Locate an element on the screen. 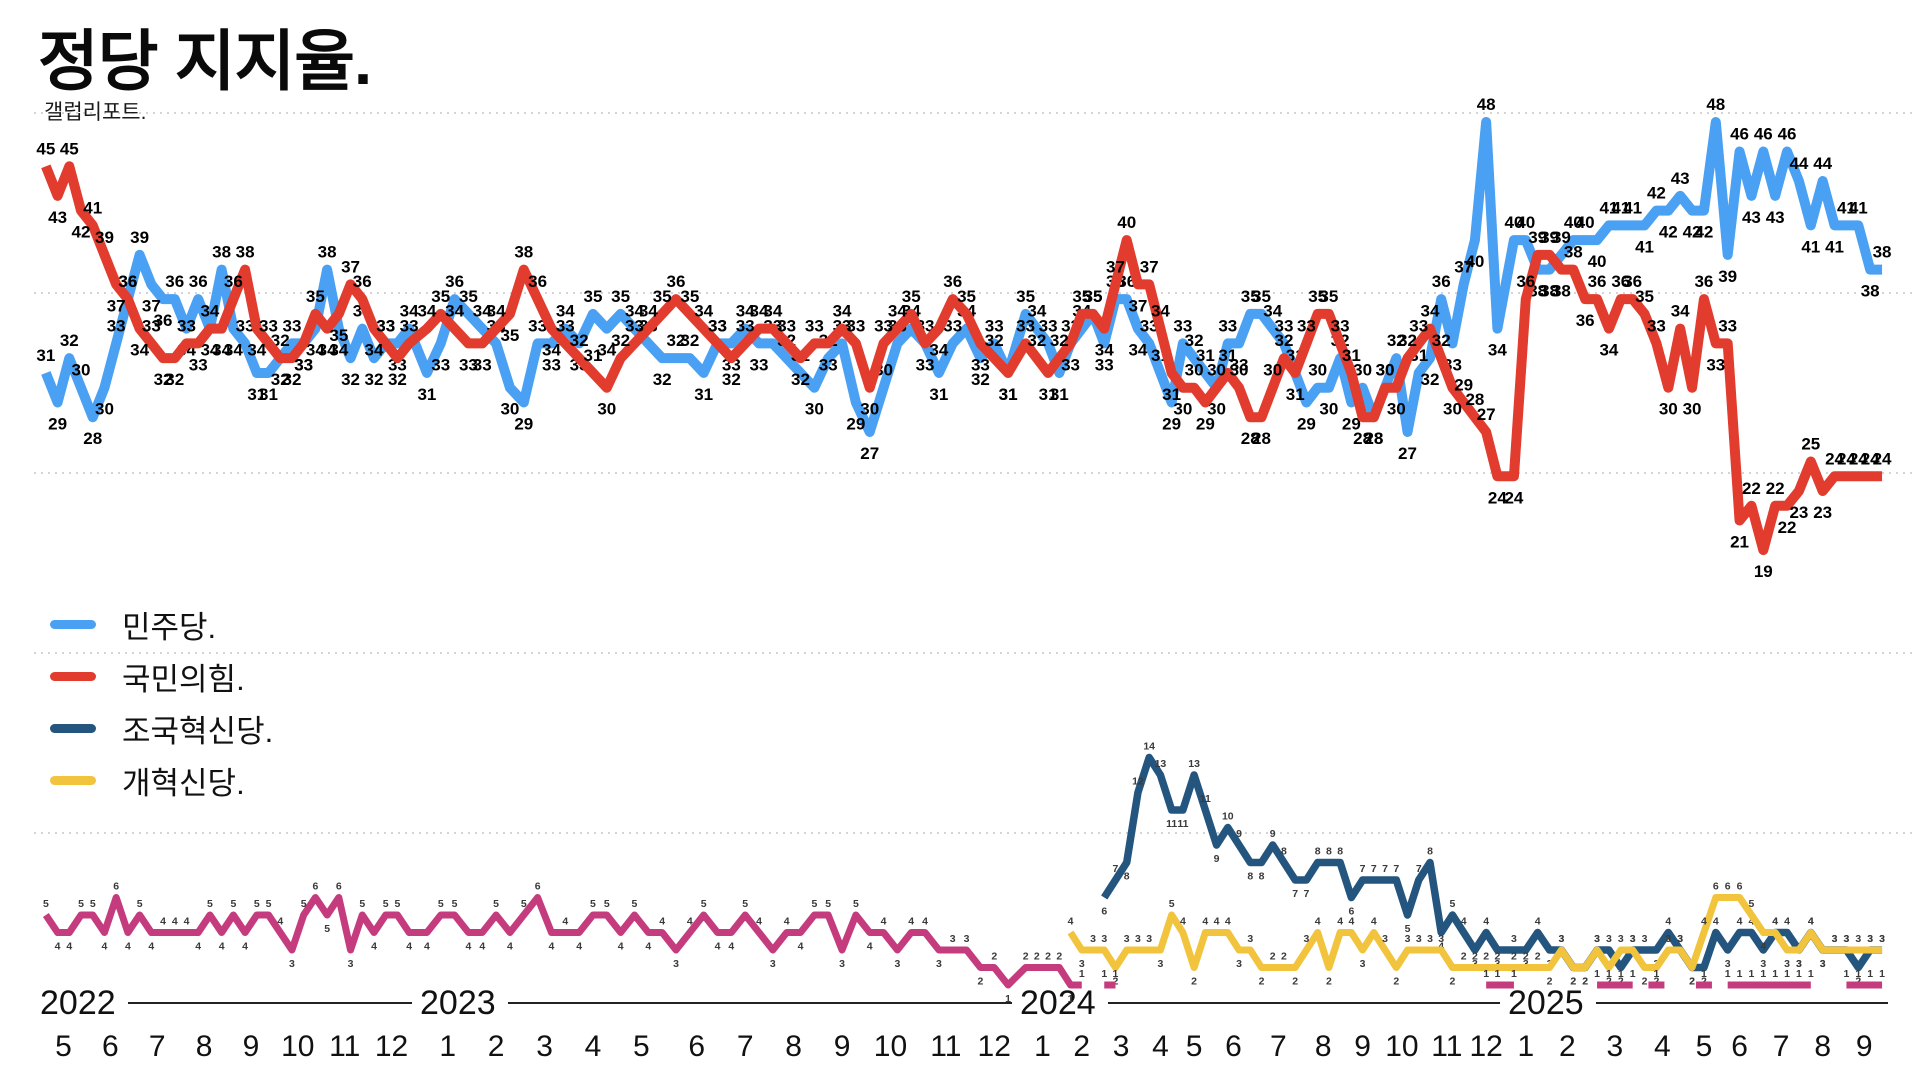 The width and height of the screenshot is (1920, 1080). point-label: 13 is located at coordinates (1194, 764).